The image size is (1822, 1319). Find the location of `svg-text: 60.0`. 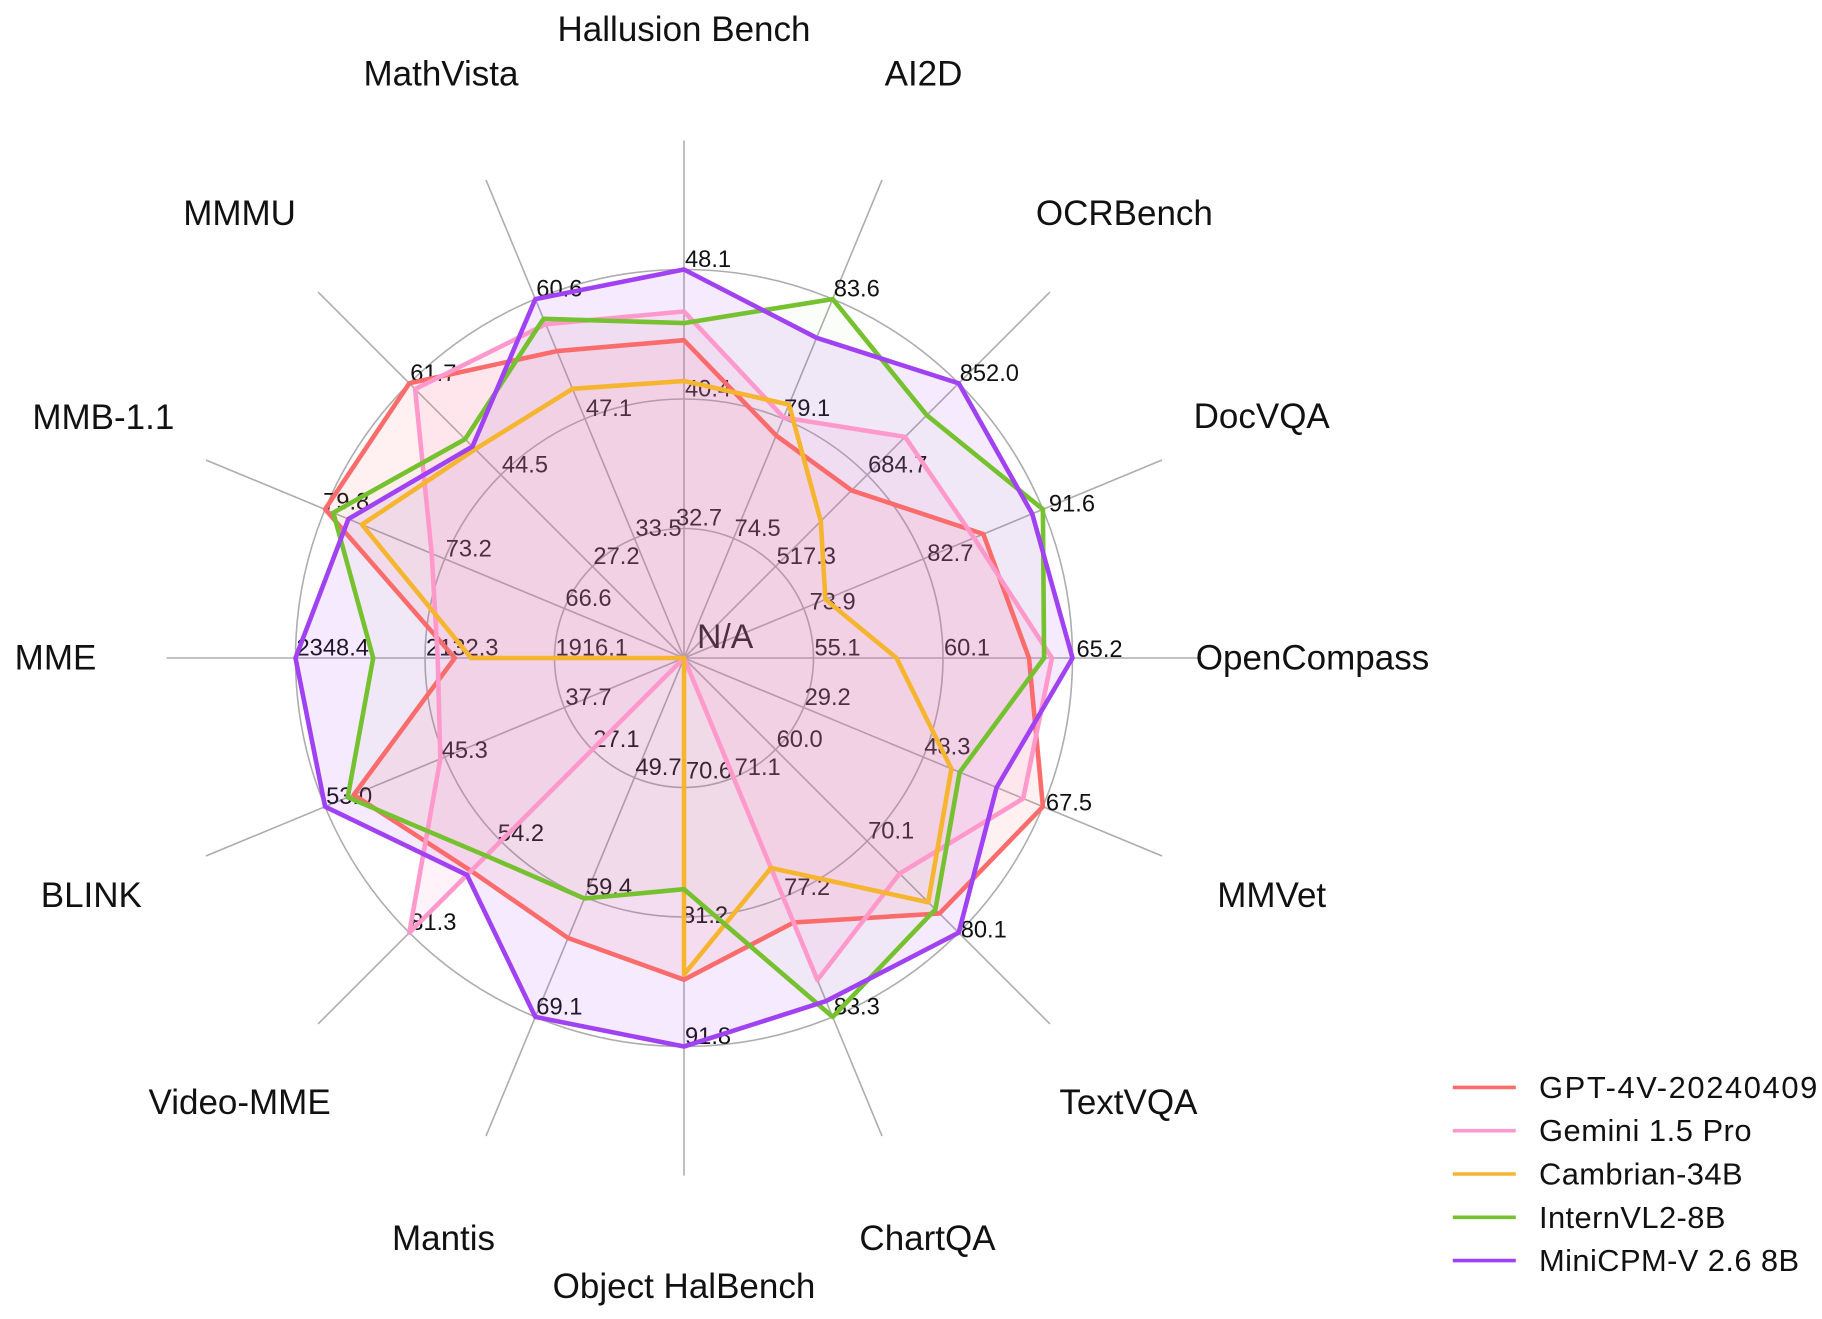

svg-text: 60.0 is located at coordinates (800, 740).